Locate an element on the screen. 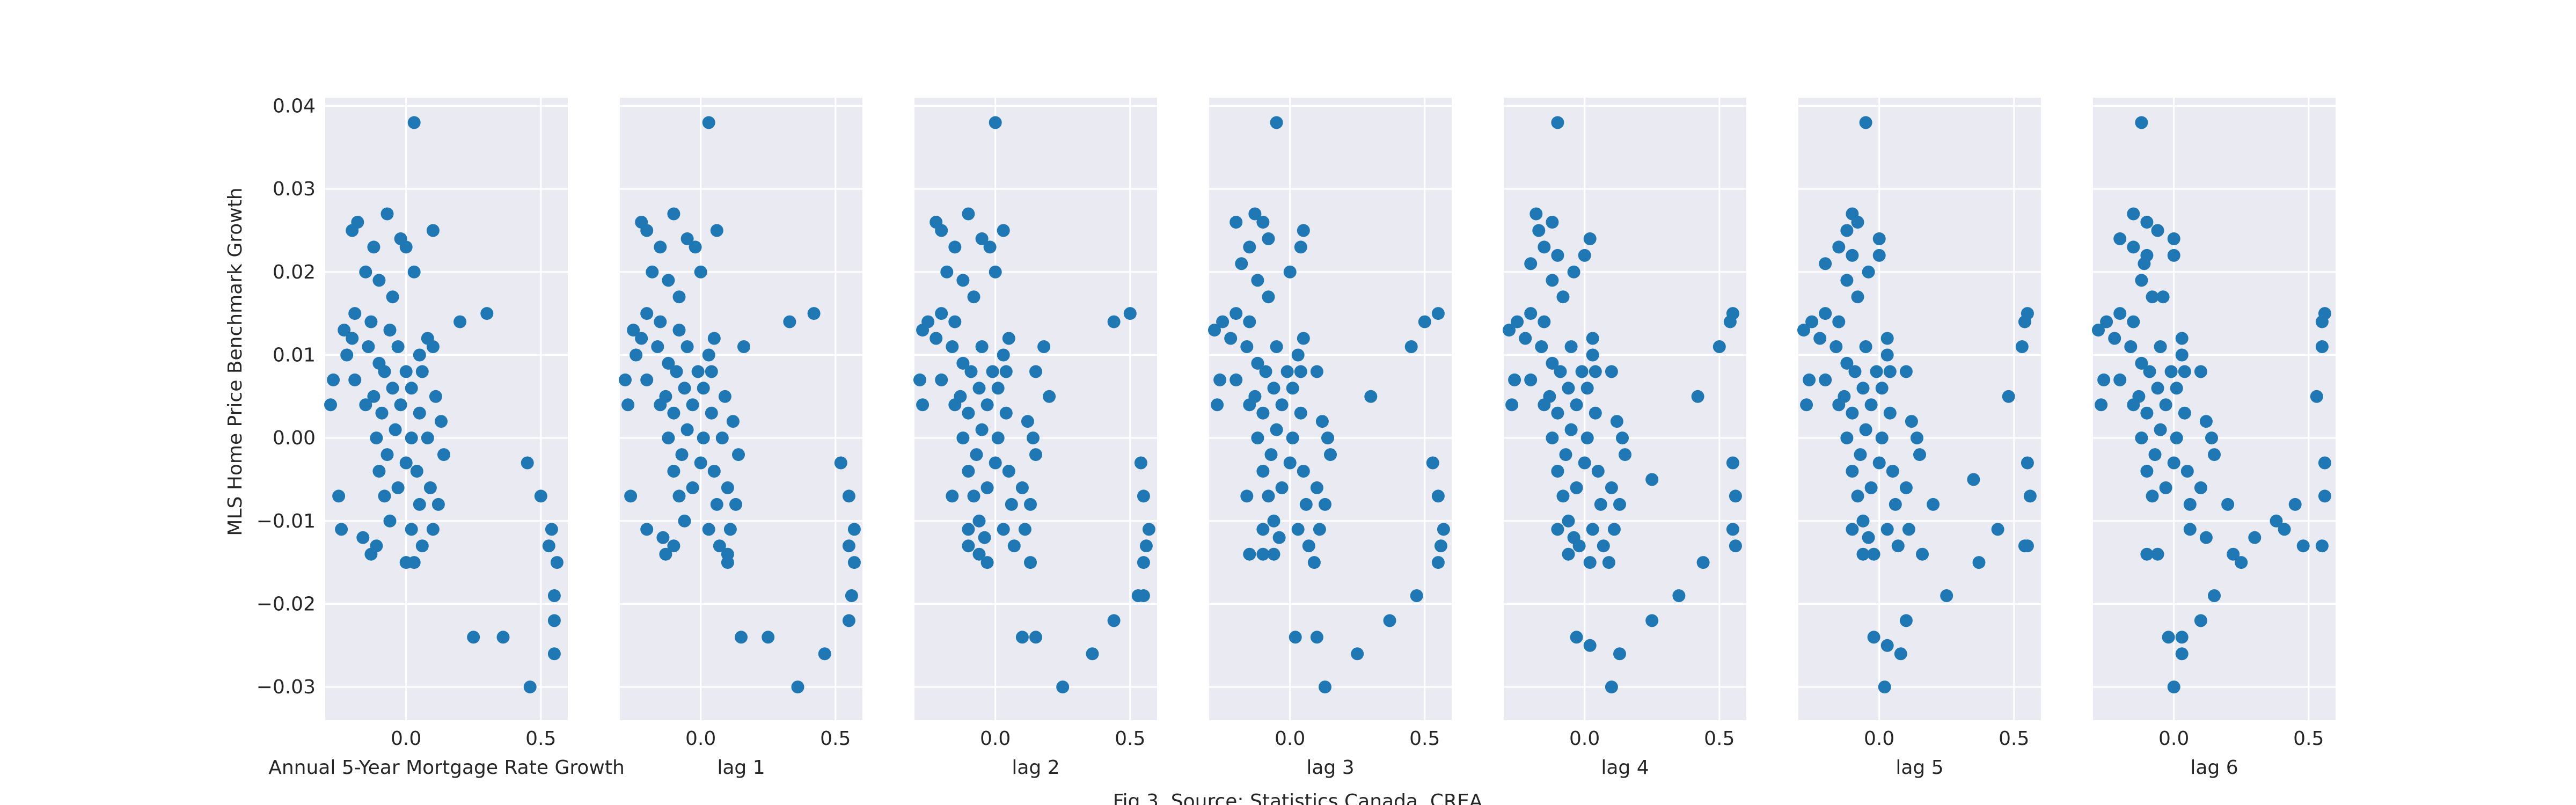  x-axis-label: Annual 5-Year Mortgage Rate Growth is located at coordinates (446, 768).